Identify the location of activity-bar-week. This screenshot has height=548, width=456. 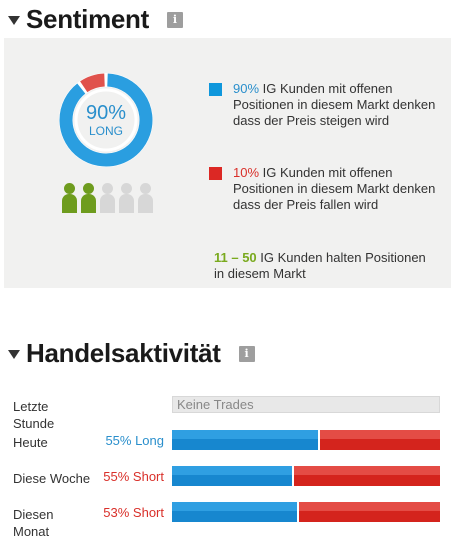
(306, 476).